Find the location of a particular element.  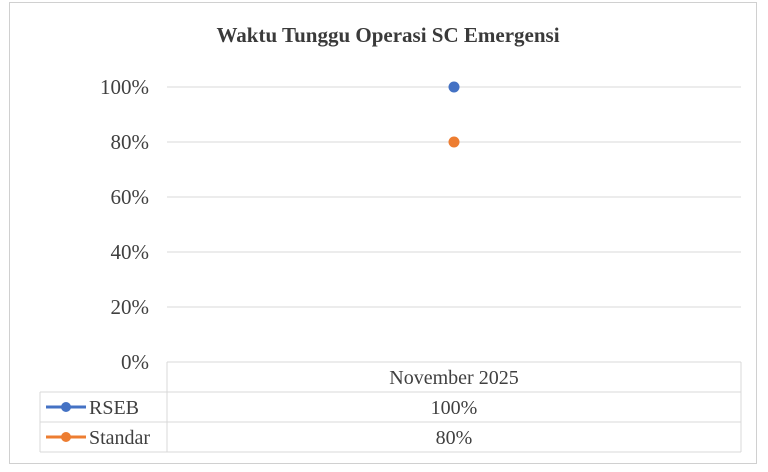

series-name: Standar is located at coordinates (119, 438).